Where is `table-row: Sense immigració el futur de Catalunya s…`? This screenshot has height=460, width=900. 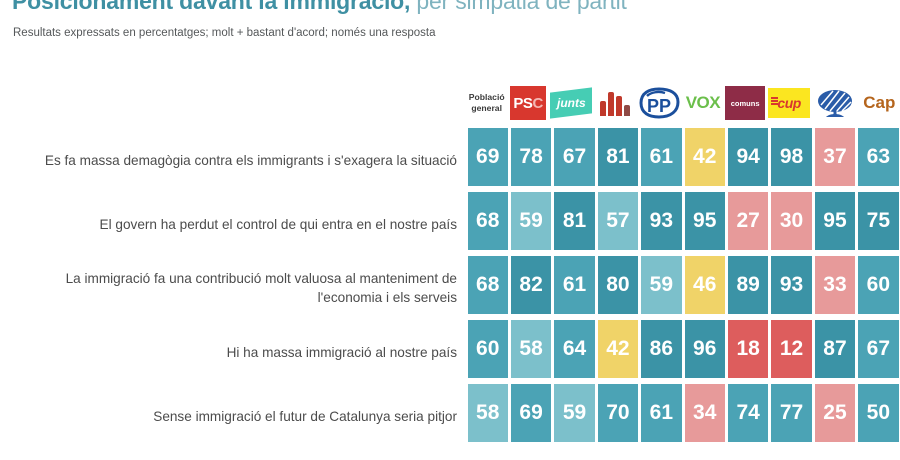
table-row: Sense immigració el futur de Catalunya s… is located at coordinates (450, 416).